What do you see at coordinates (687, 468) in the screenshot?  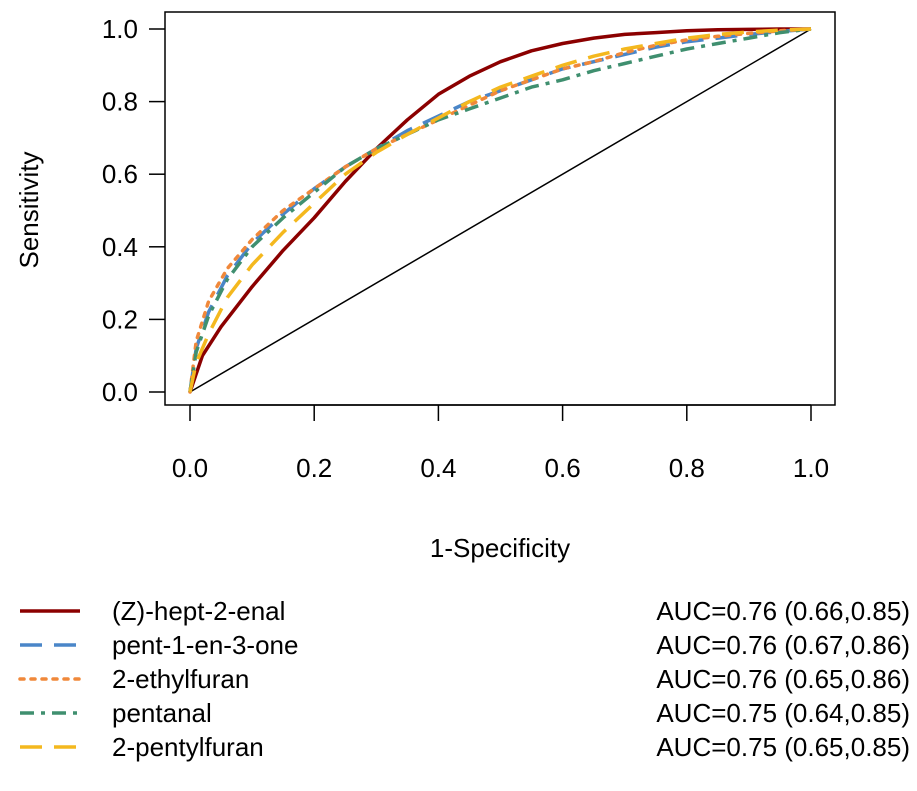 I see `x-tick-label: 0.8` at bounding box center [687, 468].